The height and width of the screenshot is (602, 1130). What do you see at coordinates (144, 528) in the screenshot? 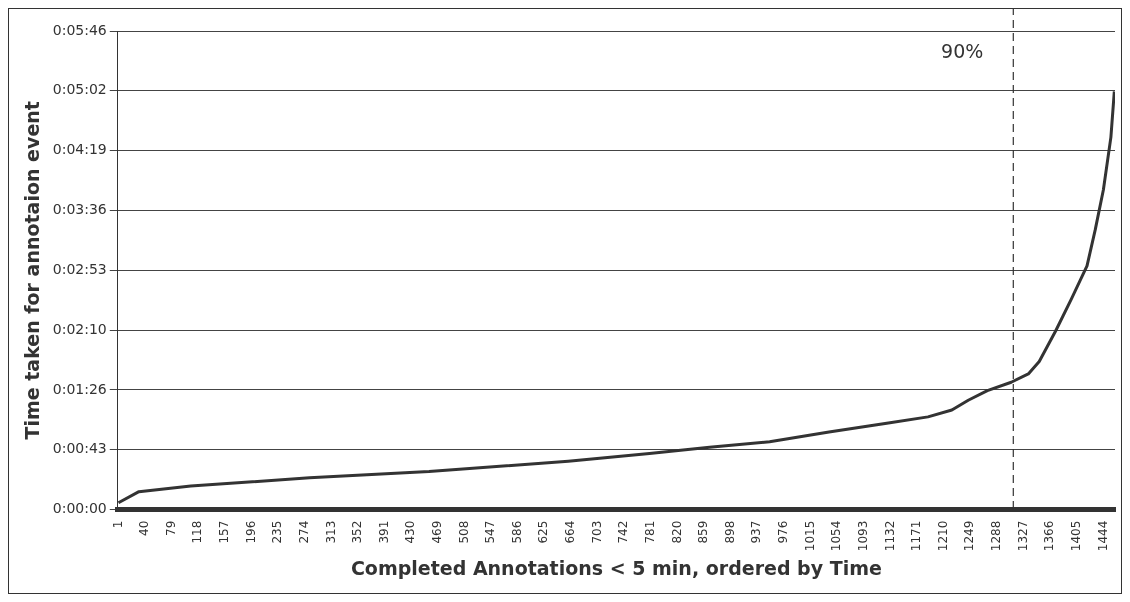
I see `x-tick-label: 40` at bounding box center [144, 528].